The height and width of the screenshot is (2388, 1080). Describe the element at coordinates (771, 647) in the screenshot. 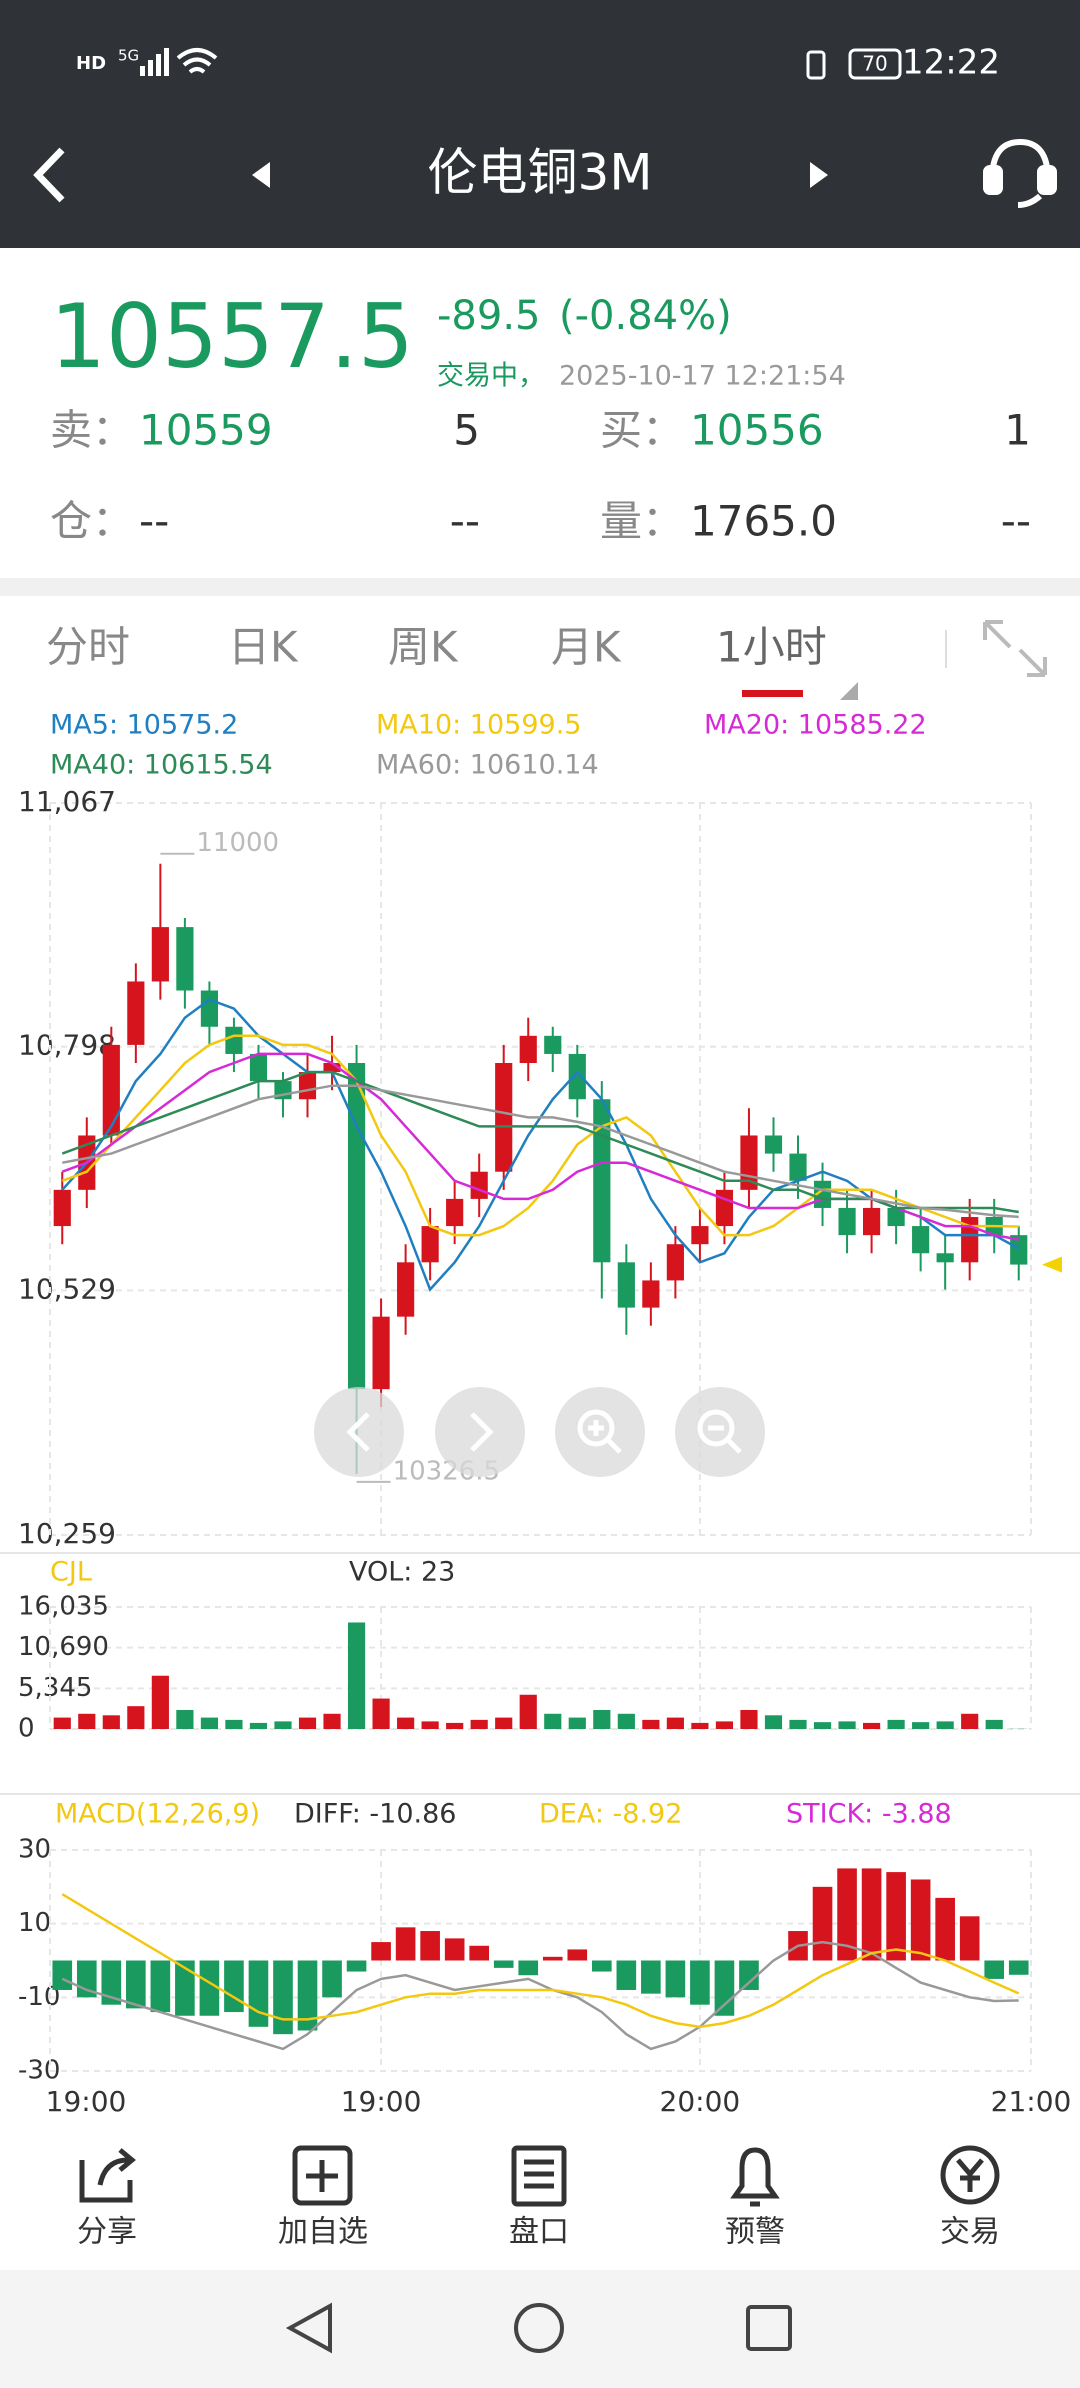

I see `tab-active: 1小时` at that location.